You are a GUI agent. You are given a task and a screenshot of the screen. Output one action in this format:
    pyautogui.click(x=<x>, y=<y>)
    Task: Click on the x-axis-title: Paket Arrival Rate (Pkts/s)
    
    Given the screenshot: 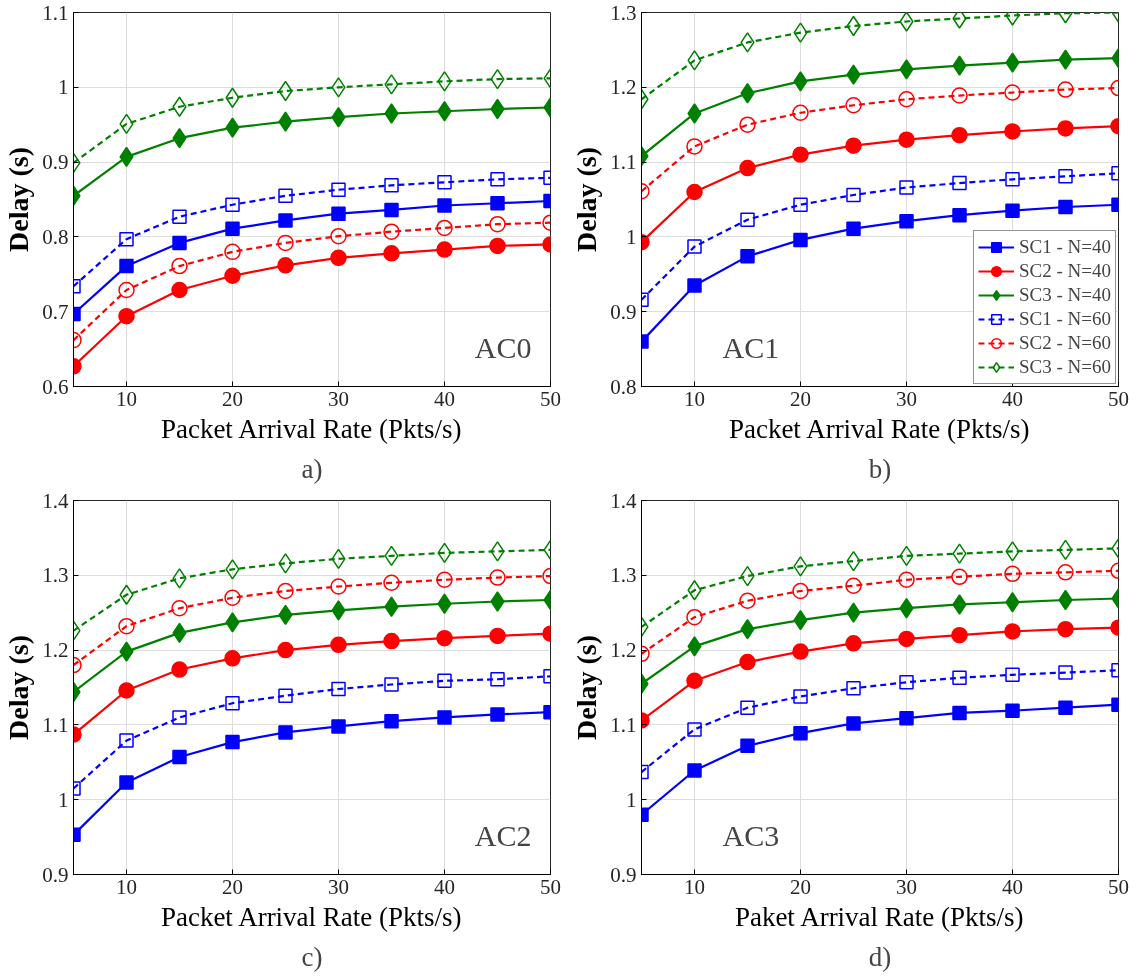 What is the action you would take?
    pyautogui.click(x=879, y=916)
    